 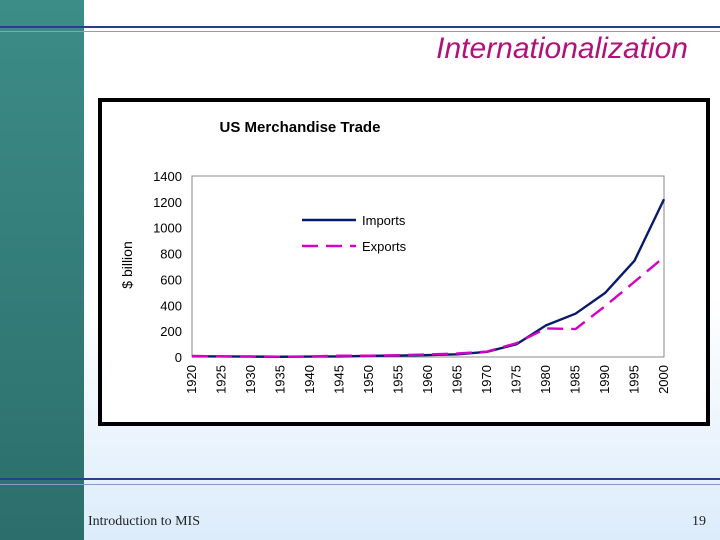 I want to click on chart-title: US Merchandise Trade, so click(x=300, y=127).